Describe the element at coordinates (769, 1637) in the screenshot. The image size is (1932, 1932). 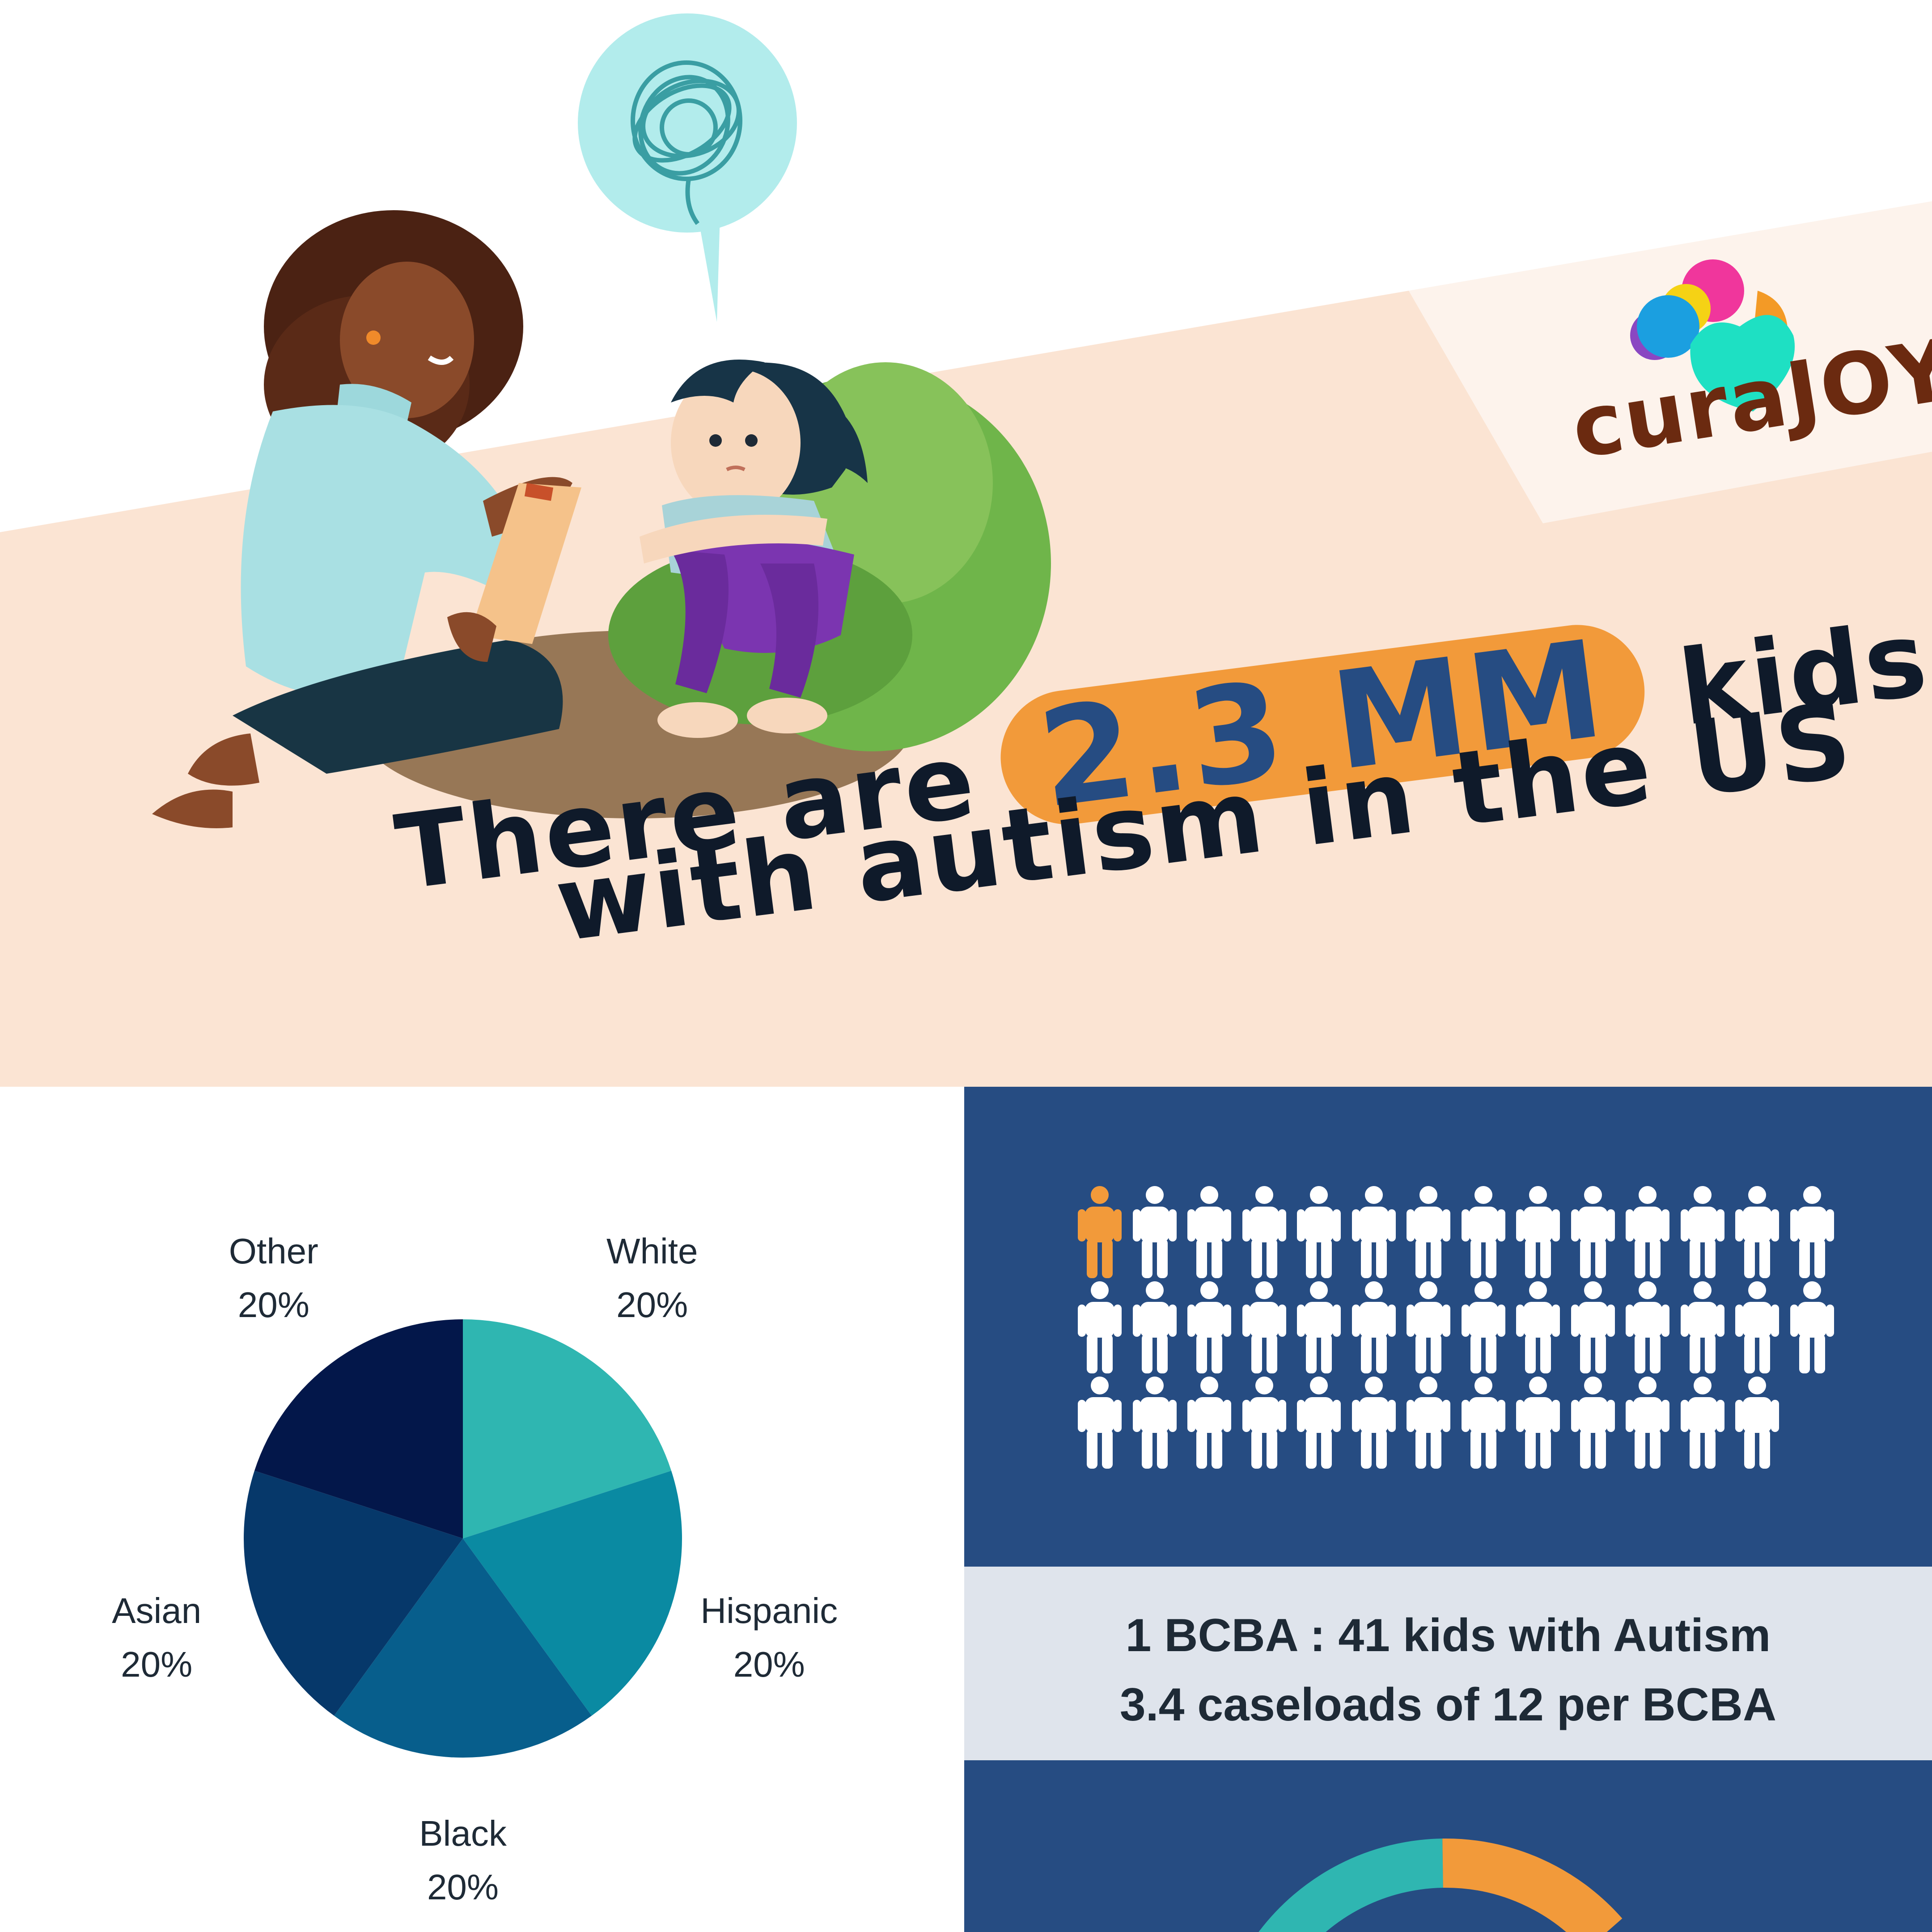
I see `pie-label-hispanic: Hispanic 20%` at that location.